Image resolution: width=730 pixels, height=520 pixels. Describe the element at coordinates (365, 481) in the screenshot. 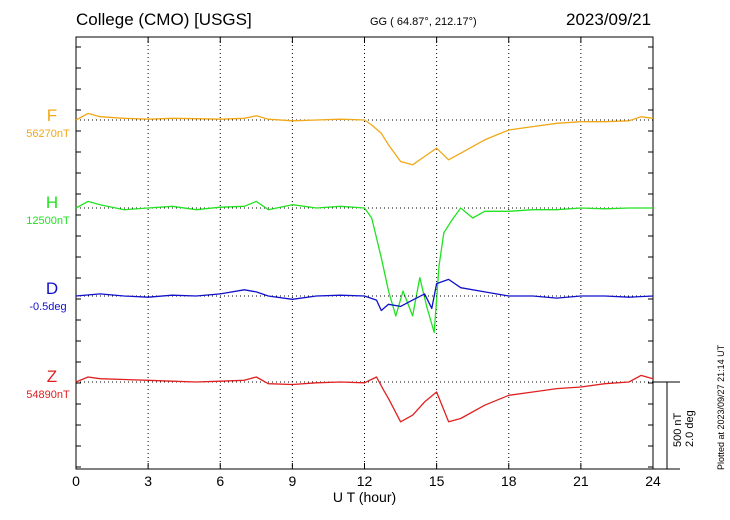

I see `x-tick-label: 12` at that location.